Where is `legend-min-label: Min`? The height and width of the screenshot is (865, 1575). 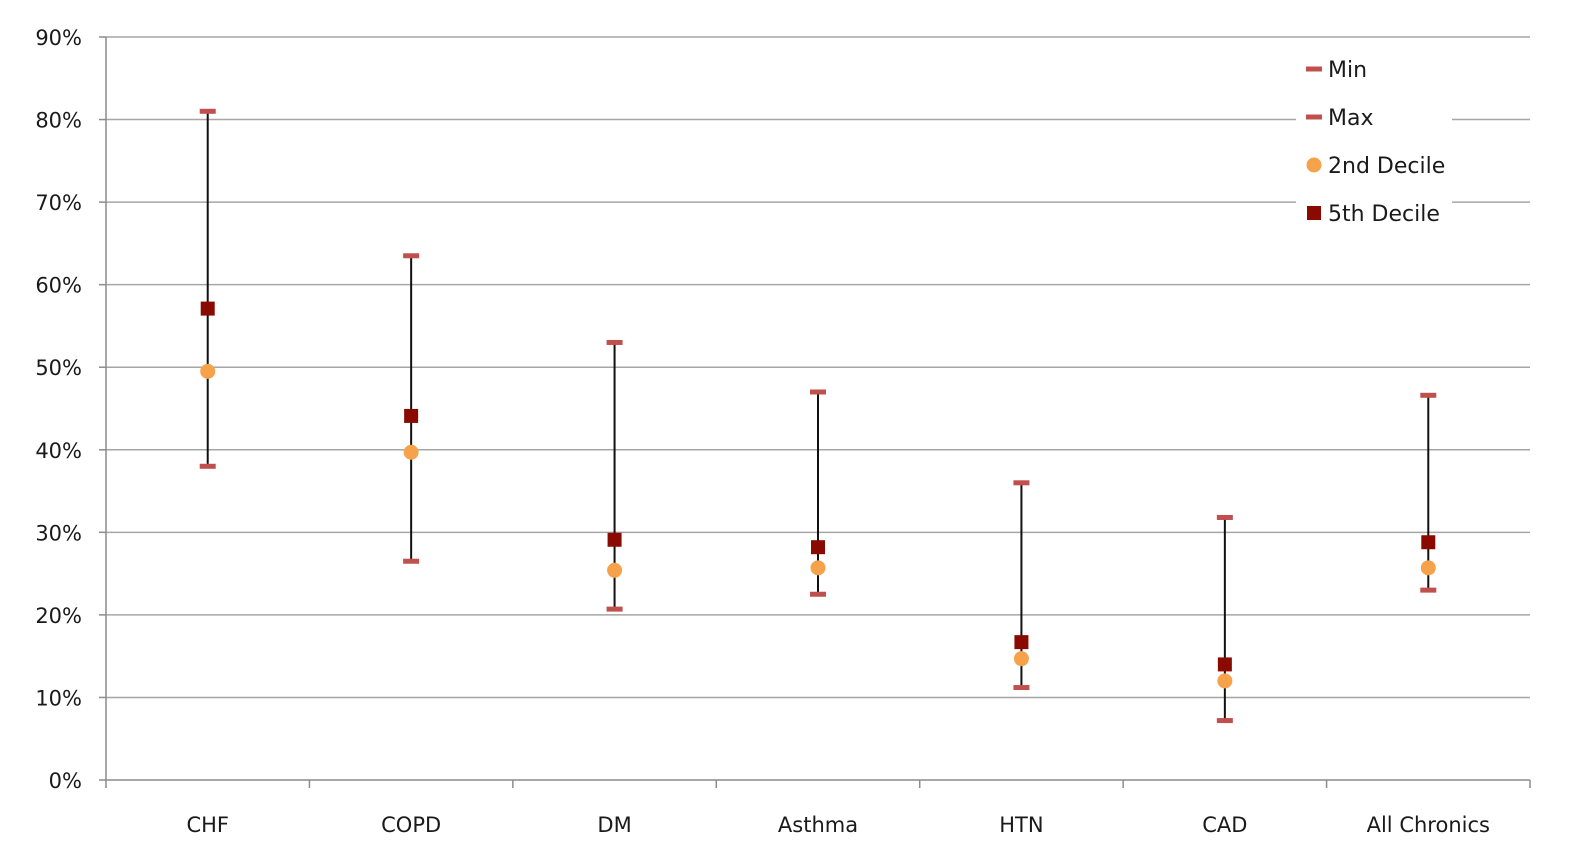 legend-min-label: Min is located at coordinates (1347, 70).